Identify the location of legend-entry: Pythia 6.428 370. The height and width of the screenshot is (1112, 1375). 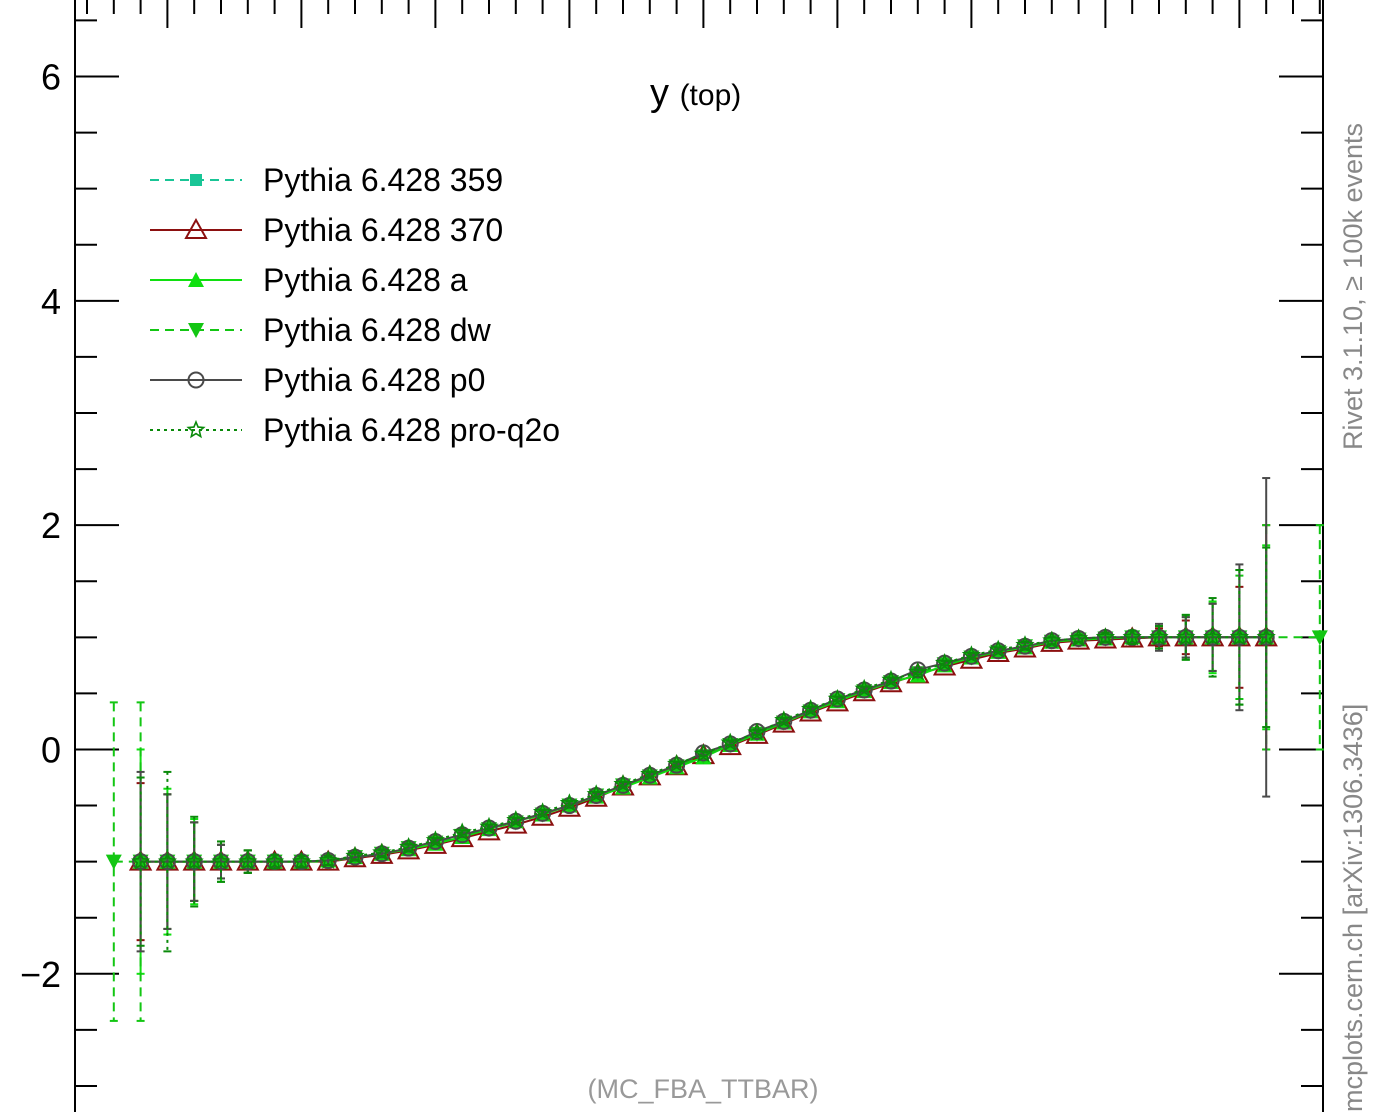
(326, 230).